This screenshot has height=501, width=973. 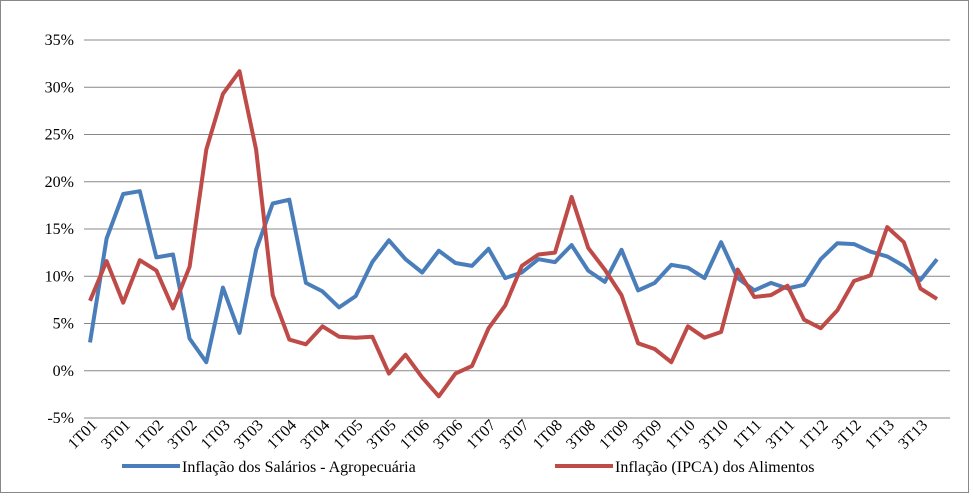 I want to click on legend-label: Inflação (IPCA) dos Alimentos, so click(x=715, y=467).